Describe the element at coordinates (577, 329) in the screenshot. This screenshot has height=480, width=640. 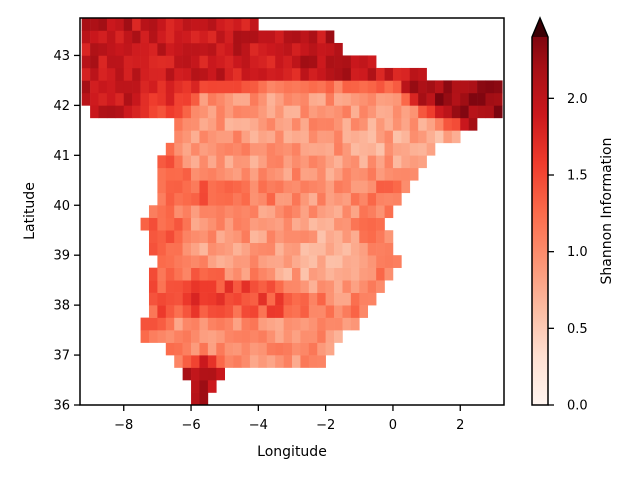
I see `colorbar-tick-label: 0.5` at that location.